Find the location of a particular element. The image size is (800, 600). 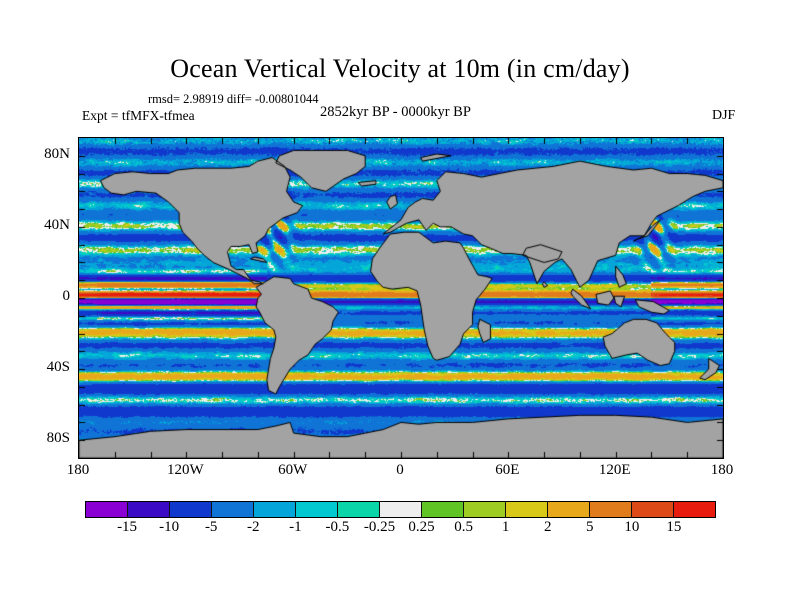

colorbar-tick-10: 2 is located at coordinates (547, 527).